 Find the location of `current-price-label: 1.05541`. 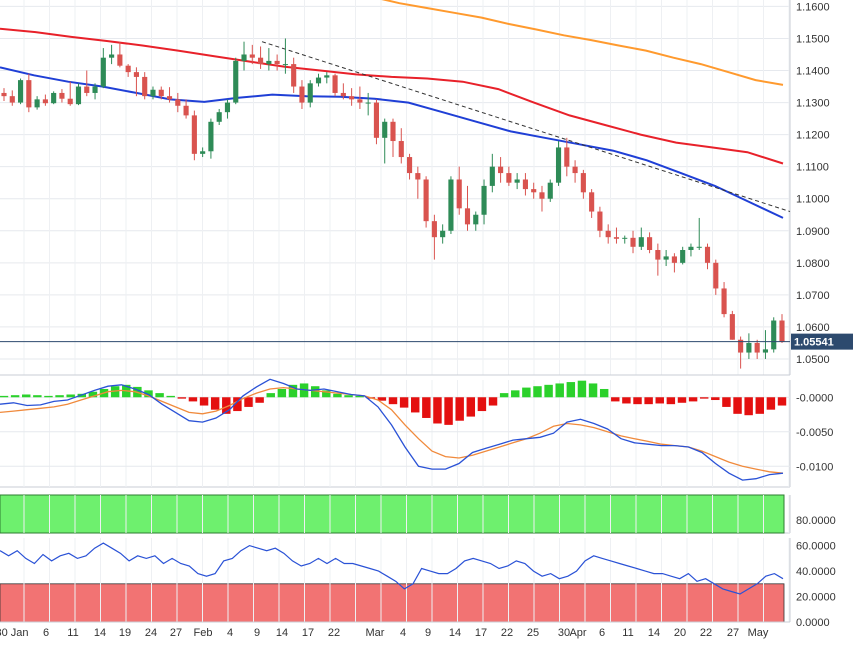

current-price-label: 1.05541 is located at coordinates (814, 343).